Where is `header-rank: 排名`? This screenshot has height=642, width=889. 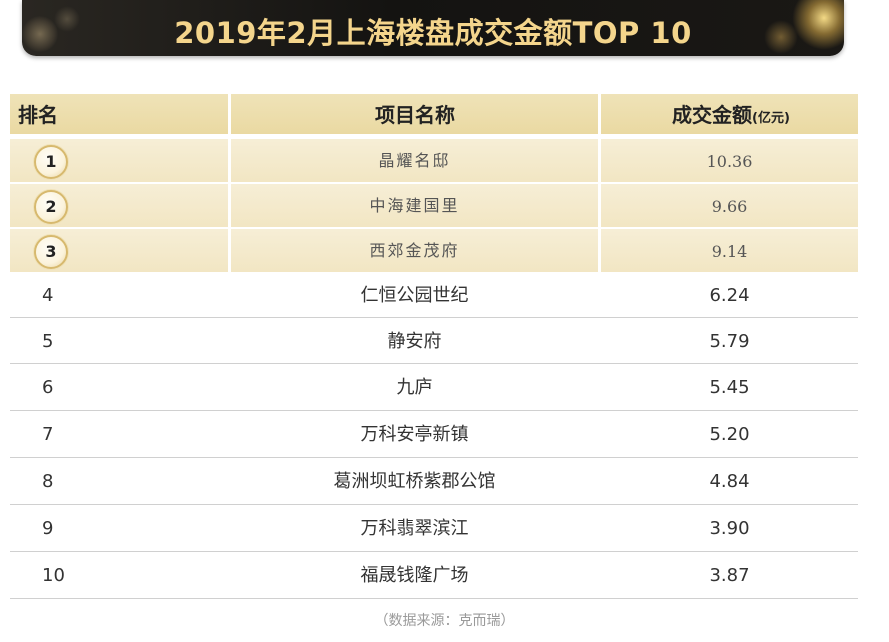 header-rank: 排名 is located at coordinates (38, 115).